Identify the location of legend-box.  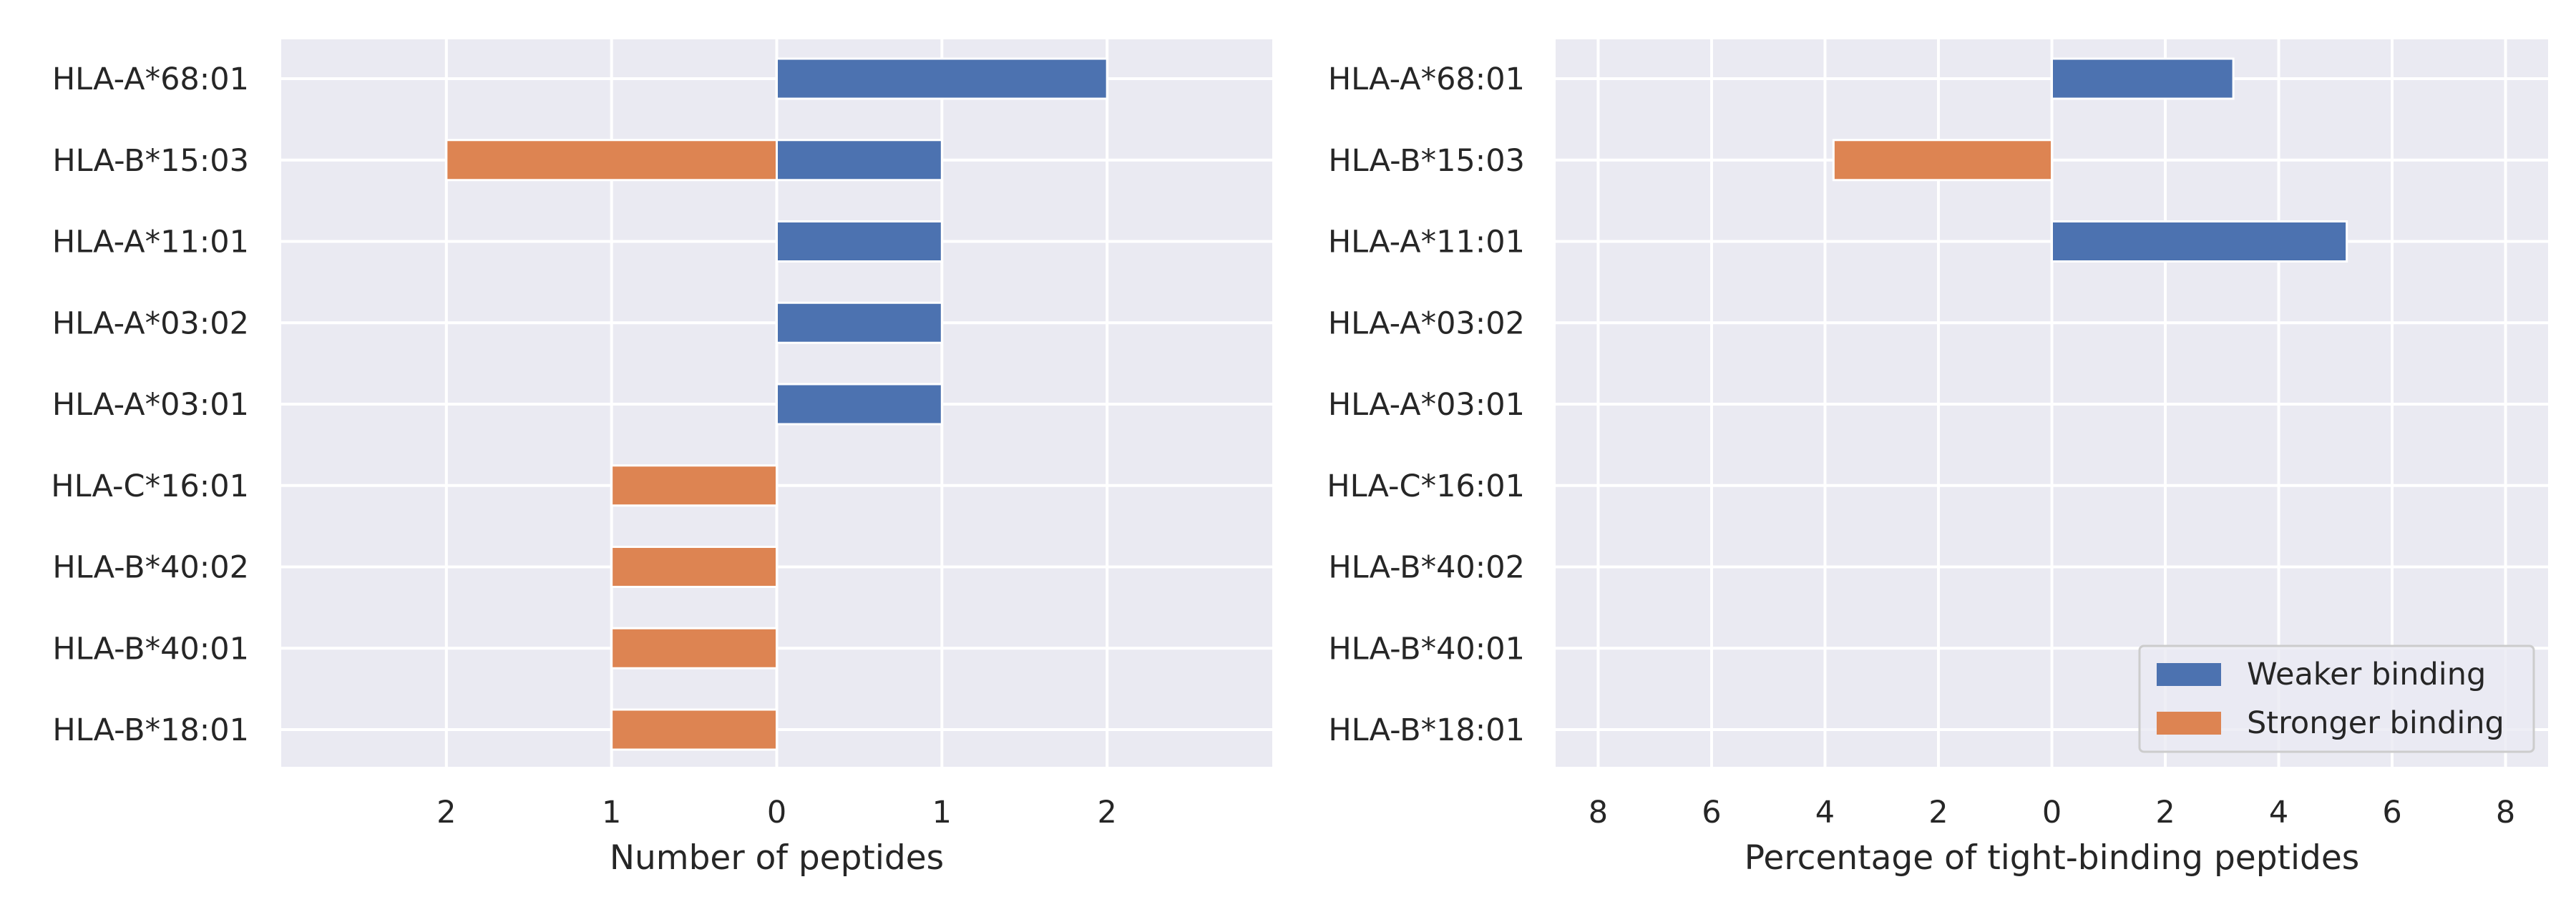
(2336, 698).